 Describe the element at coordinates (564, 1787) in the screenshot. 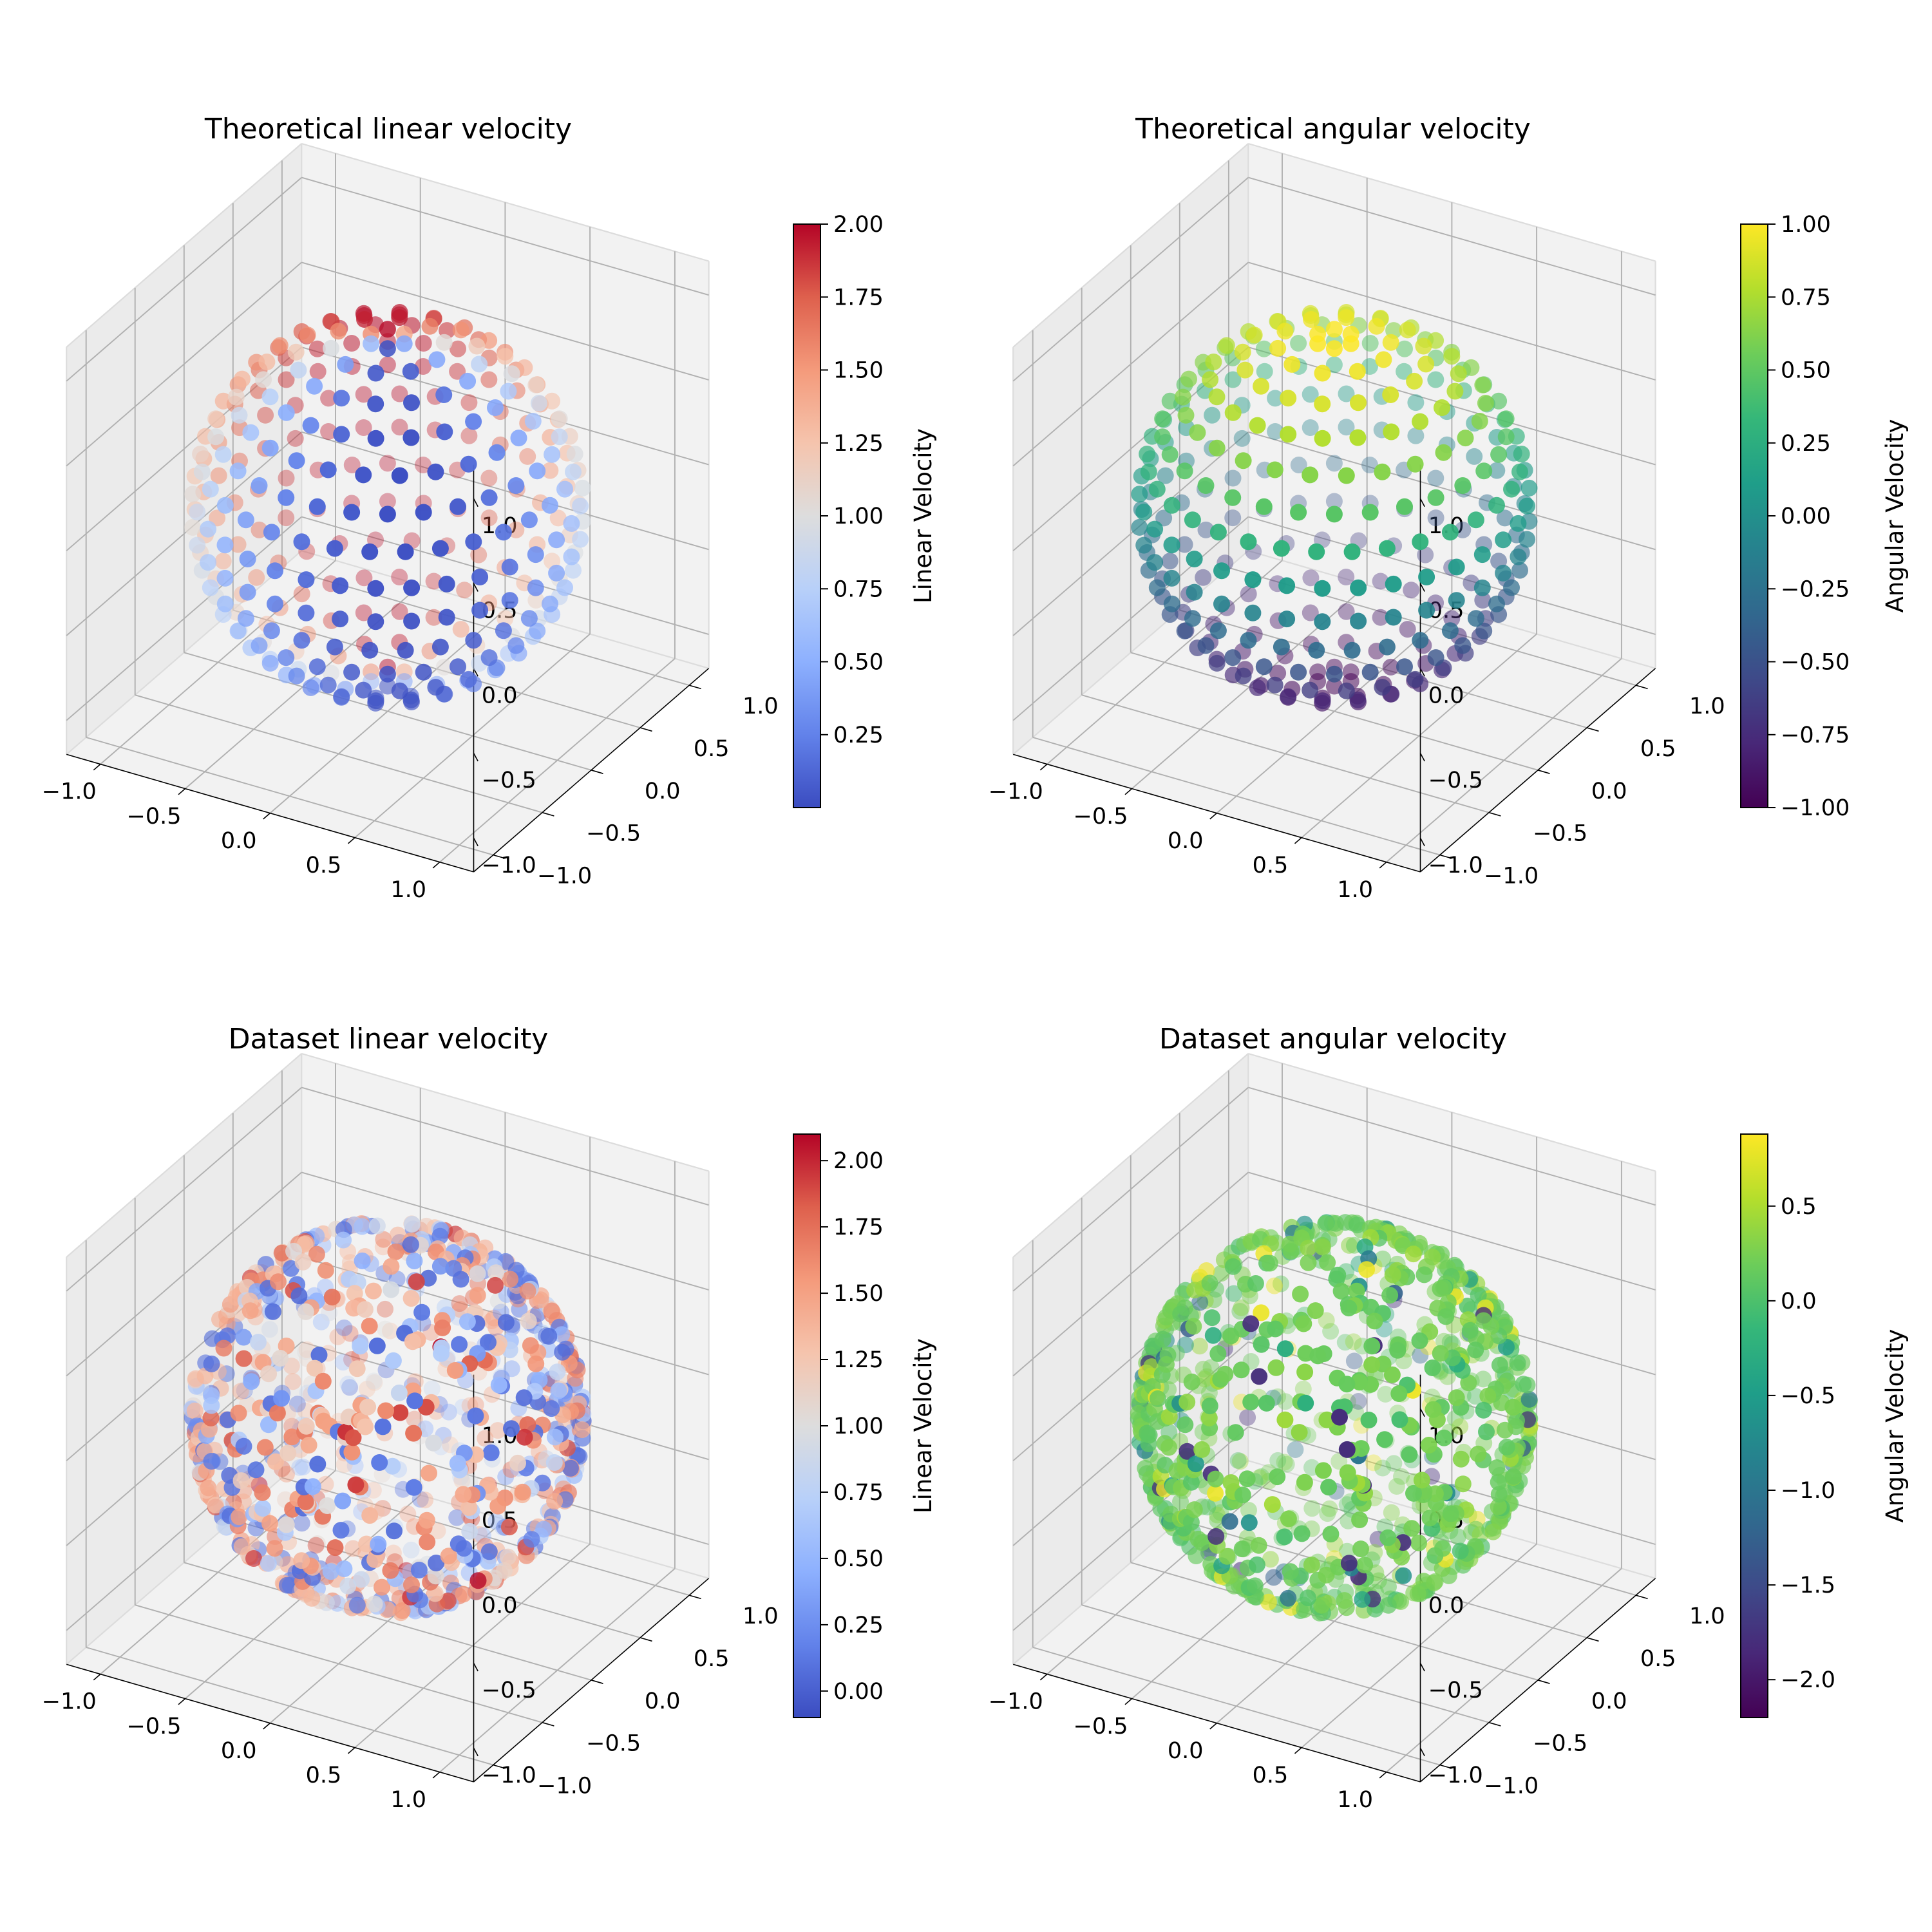

I see `y-tick-label: −1.0` at that location.